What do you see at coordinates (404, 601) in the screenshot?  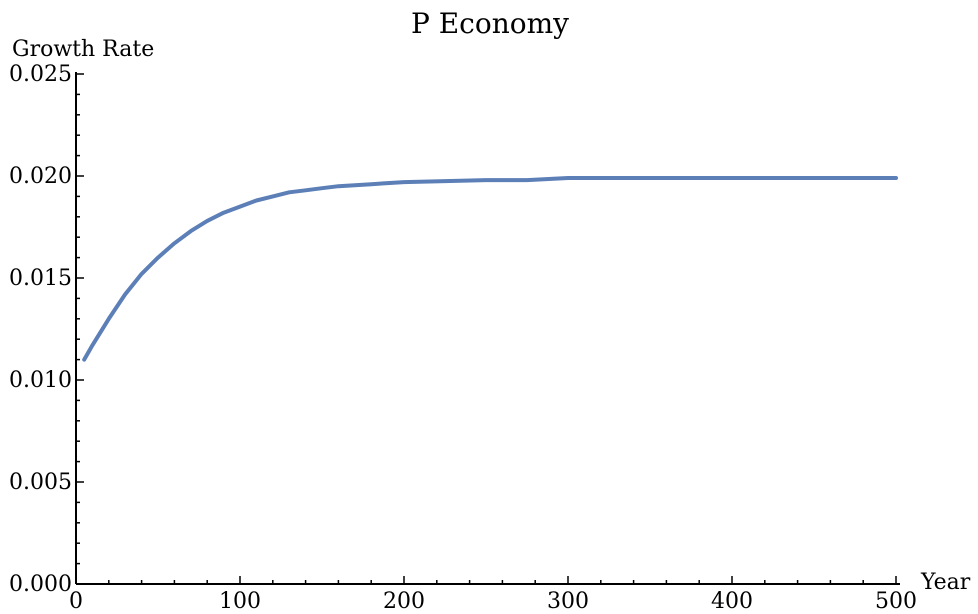 I see `x-tick-label: 200` at bounding box center [404, 601].